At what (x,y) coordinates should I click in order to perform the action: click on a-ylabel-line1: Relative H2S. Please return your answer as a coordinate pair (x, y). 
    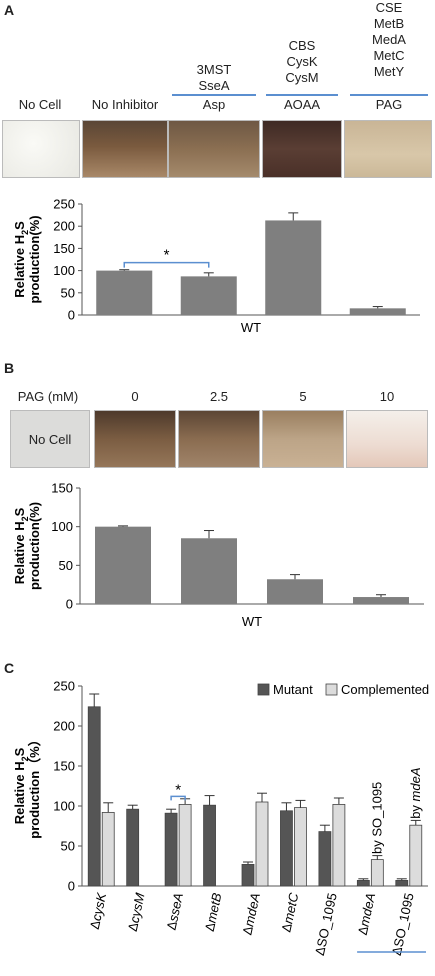
    Looking at the image, I should click on (21, 259).